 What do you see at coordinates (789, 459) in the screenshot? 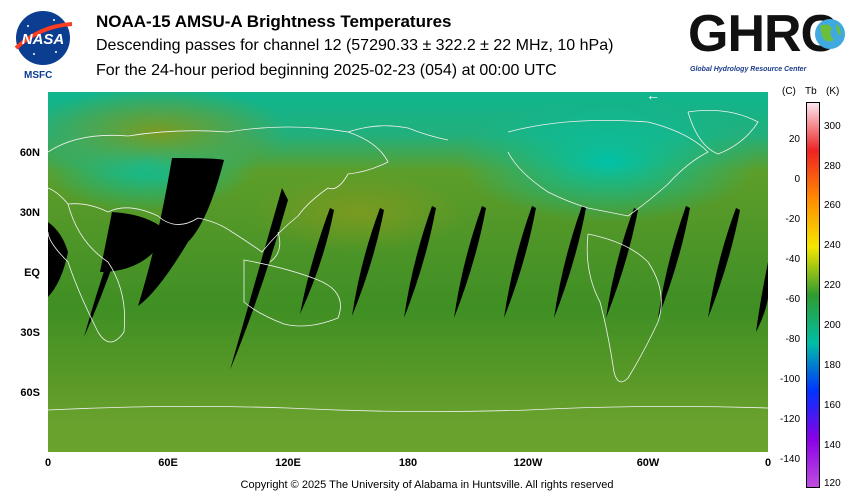
I see `colorbar-c-tick: -140` at bounding box center [789, 459].